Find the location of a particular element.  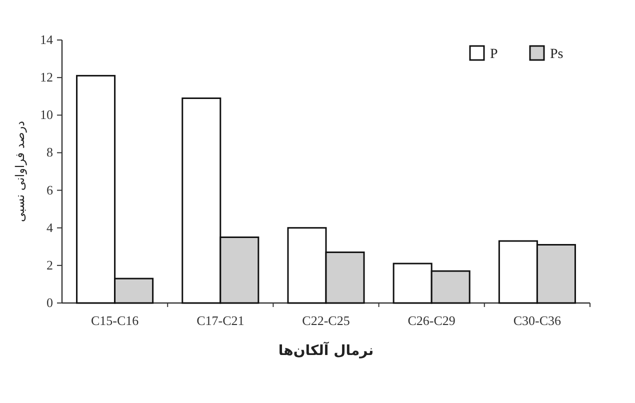

x-tick-label: C17-C21 is located at coordinates (220, 320).